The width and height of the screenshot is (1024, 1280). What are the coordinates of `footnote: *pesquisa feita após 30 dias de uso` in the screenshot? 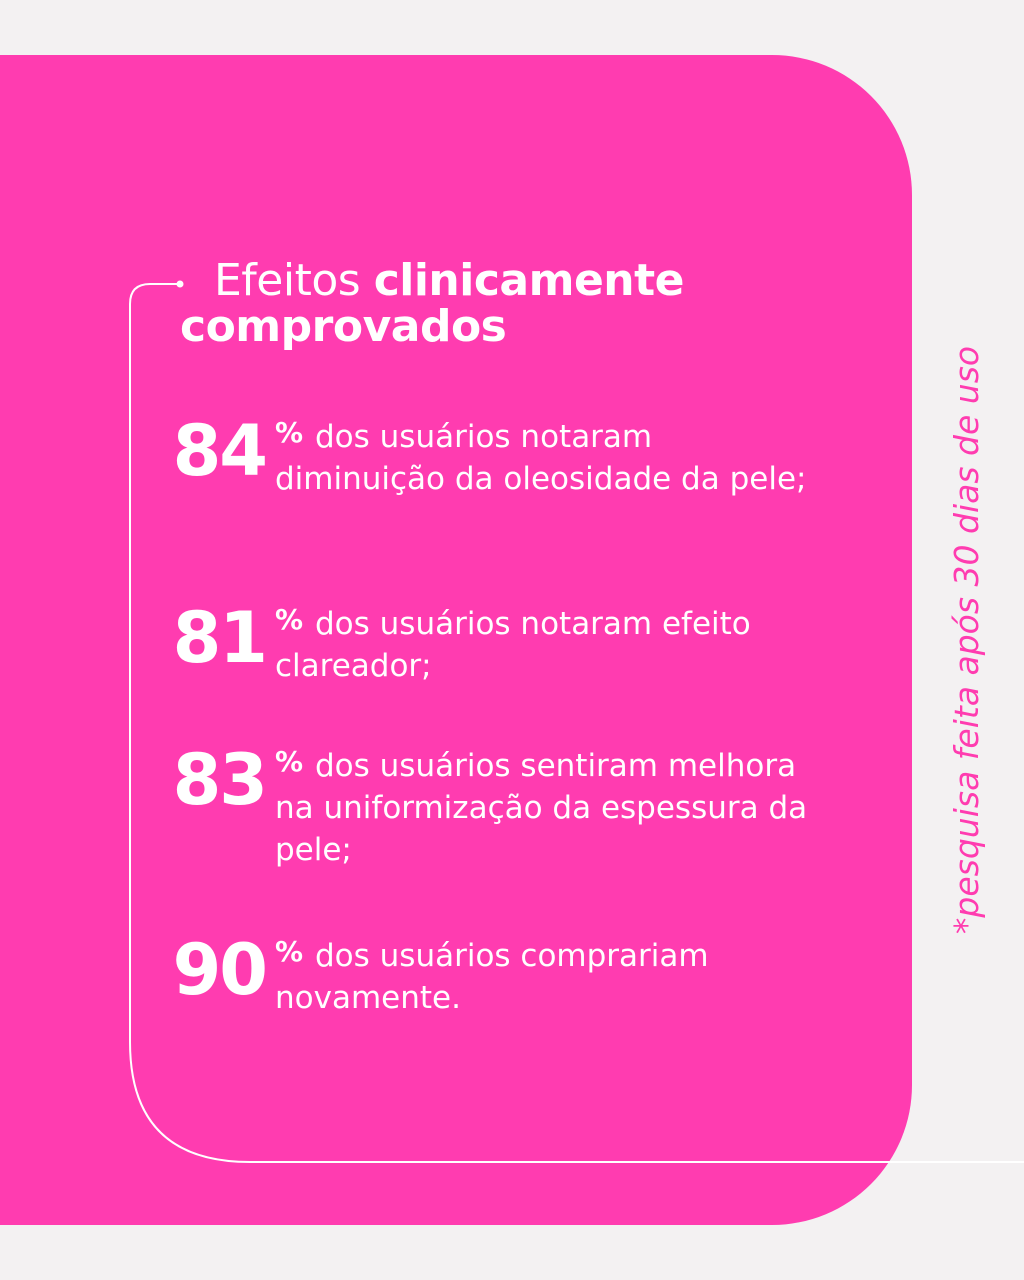 It's located at (966, 640).